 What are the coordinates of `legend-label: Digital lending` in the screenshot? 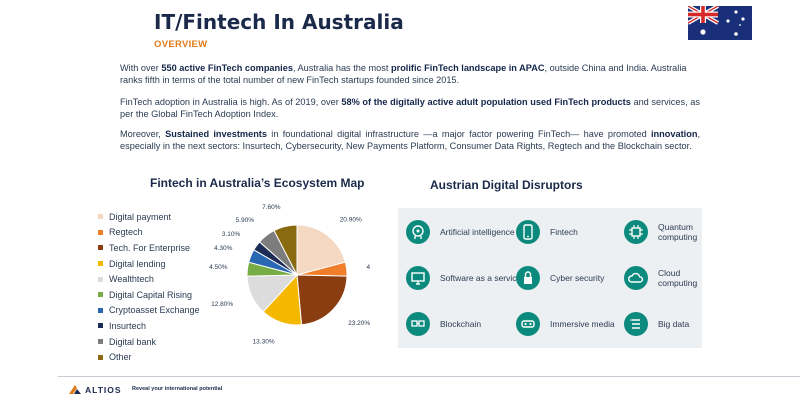 It's located at (137, 263).